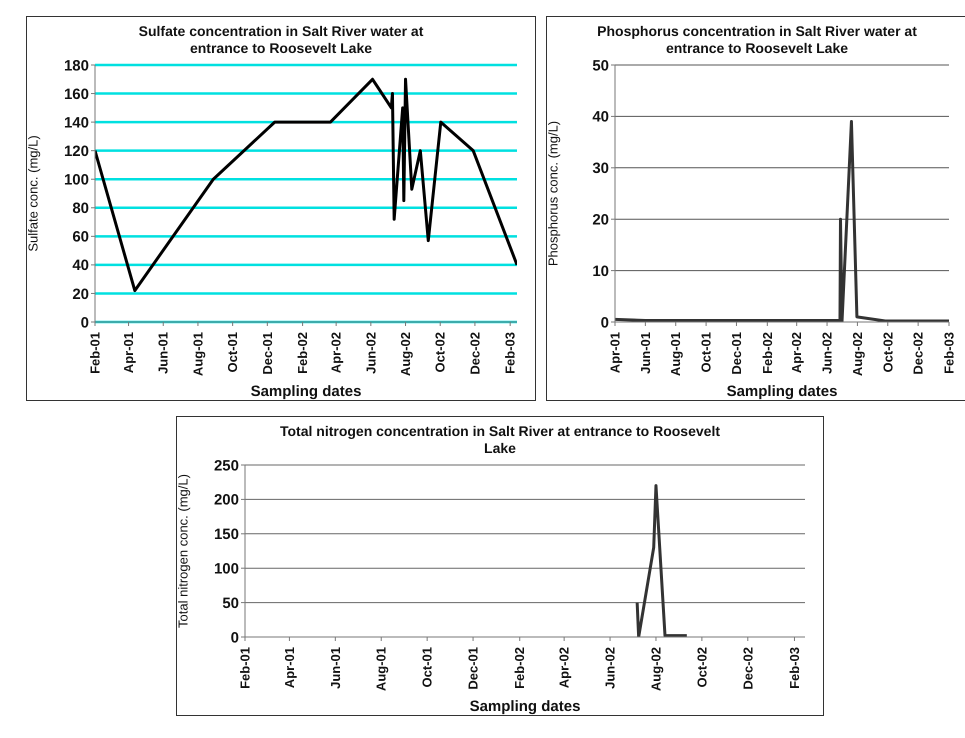  Describe the element at coordinates (76, 65) in the screenshot. I see `y-tick-label: 180` at that location.